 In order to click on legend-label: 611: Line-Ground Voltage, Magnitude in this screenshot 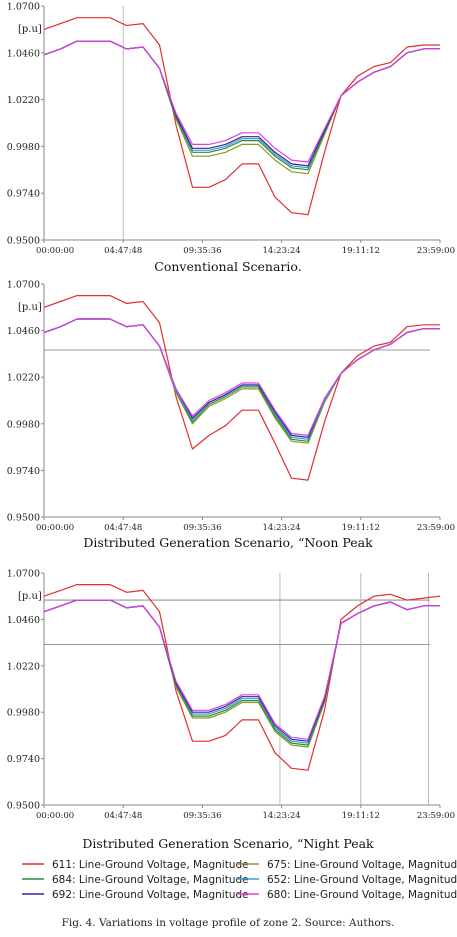, I will do `click(150, 865)`.